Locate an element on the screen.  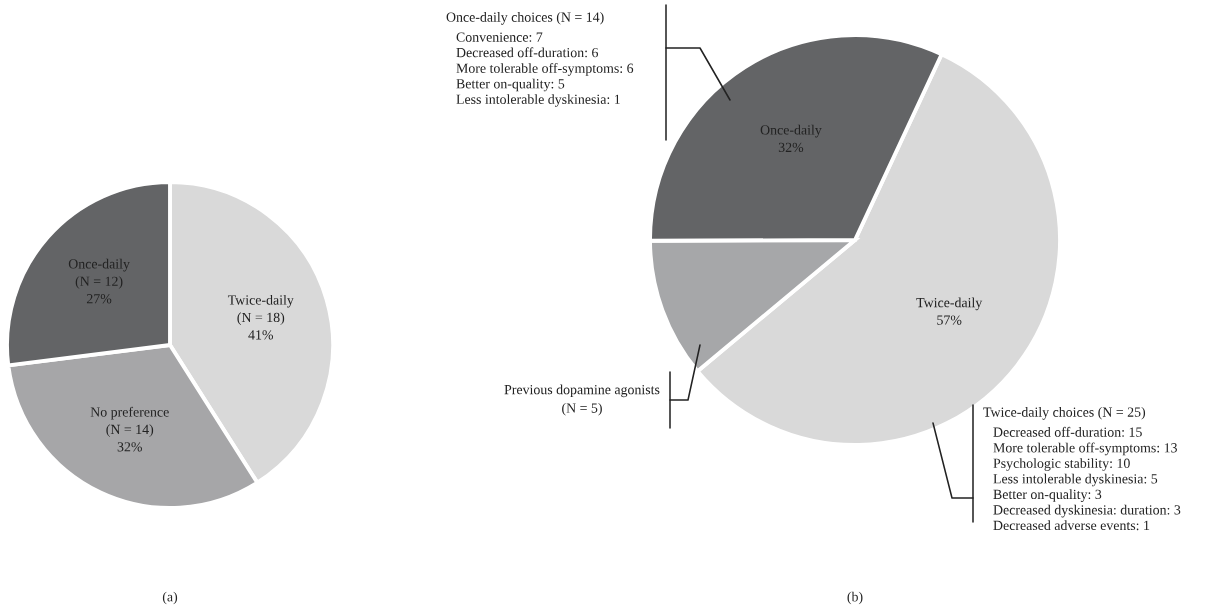
text: (a) is located at coordinates (170, 598).